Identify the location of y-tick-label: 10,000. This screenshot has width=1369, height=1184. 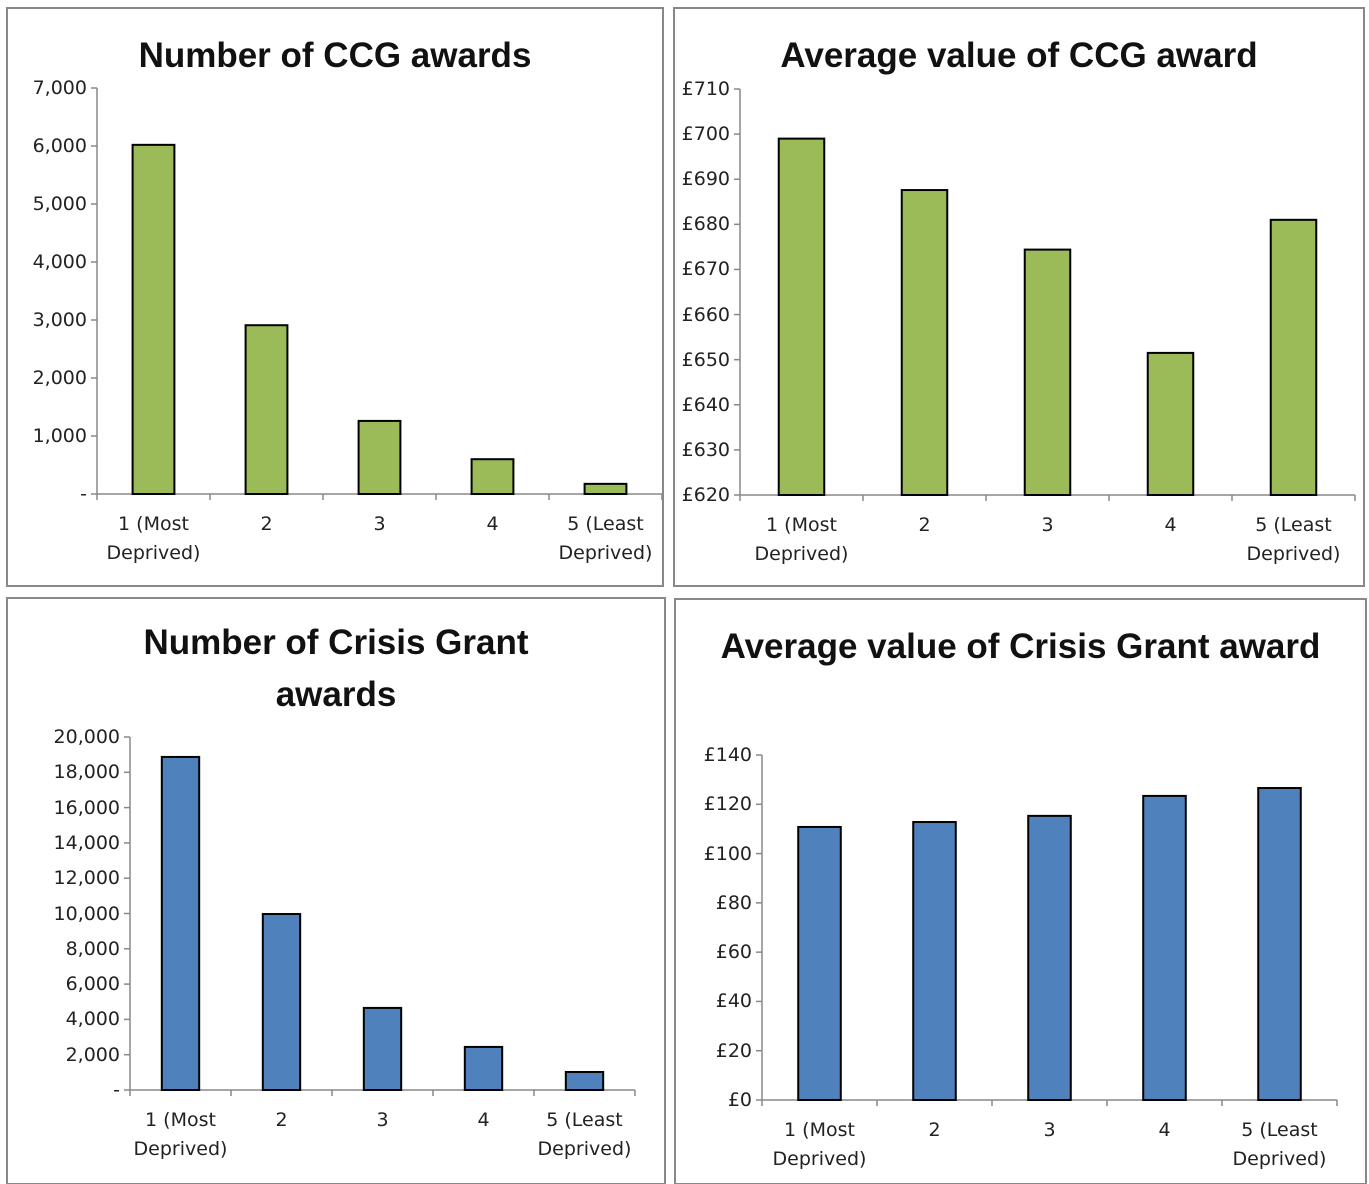
(86, 913).